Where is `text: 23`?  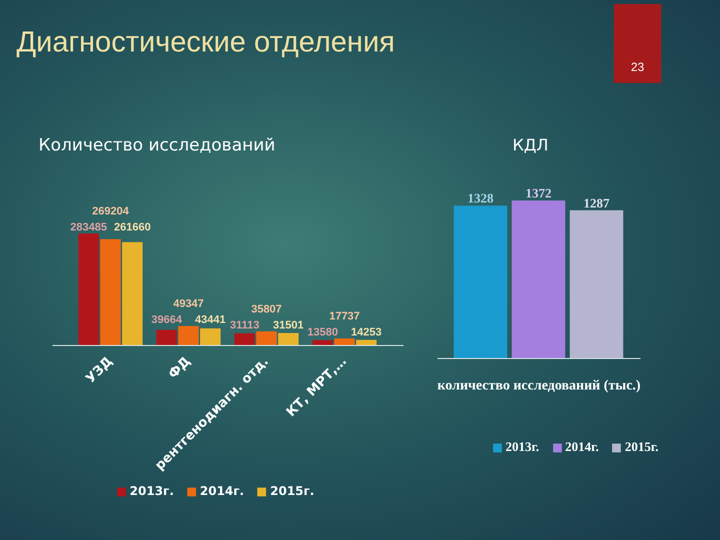 text: 23 is located at coordinates (637, 67).